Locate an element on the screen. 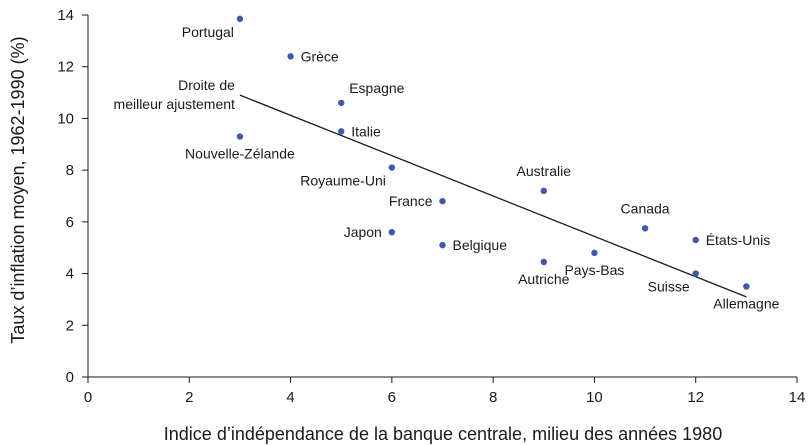  point-label: Grèce is located at coordinates (320, 56).